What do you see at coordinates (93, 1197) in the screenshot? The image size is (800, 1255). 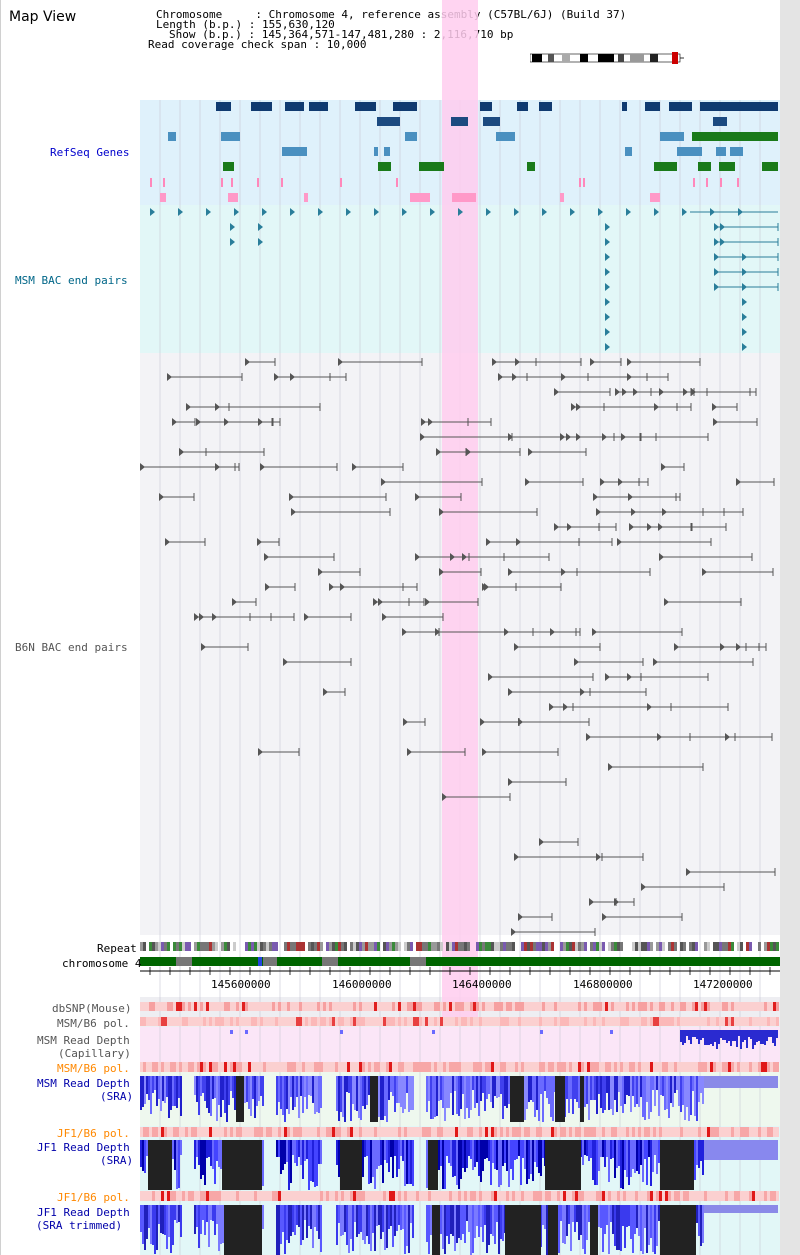 I see `track-label-jf1-b6-pol-2: JF1/B6 pol.` at bounding box center [93, 1197].